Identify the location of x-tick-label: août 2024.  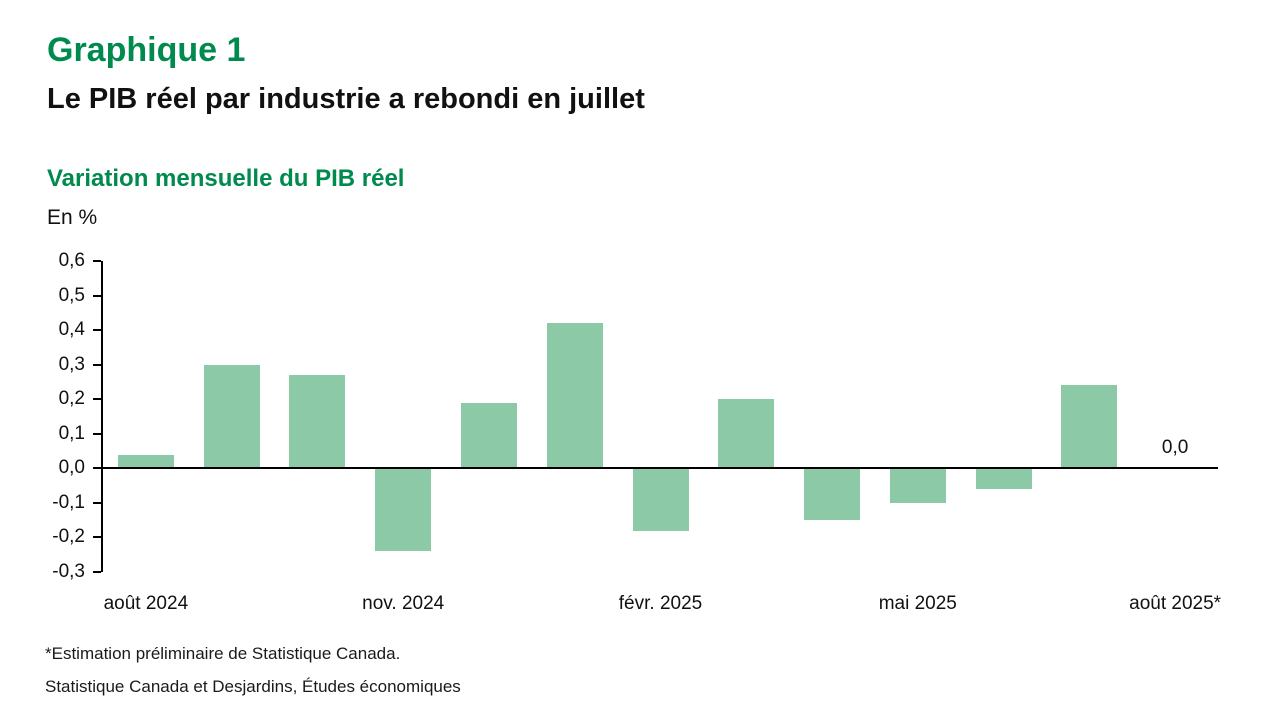
(146, 603).